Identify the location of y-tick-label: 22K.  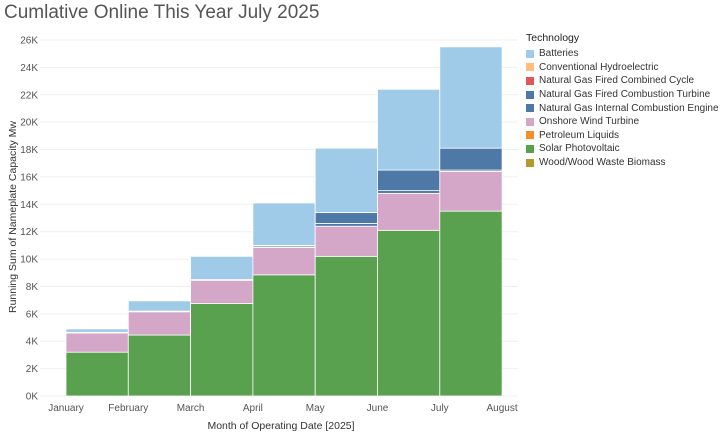
(29, 95).